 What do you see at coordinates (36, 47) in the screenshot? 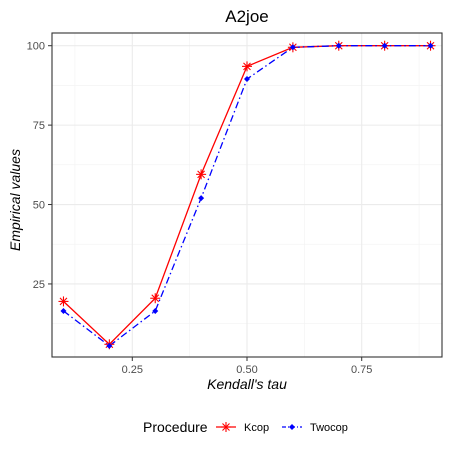
I see `y-tick-label: 100` at bounding box center [36, 47].